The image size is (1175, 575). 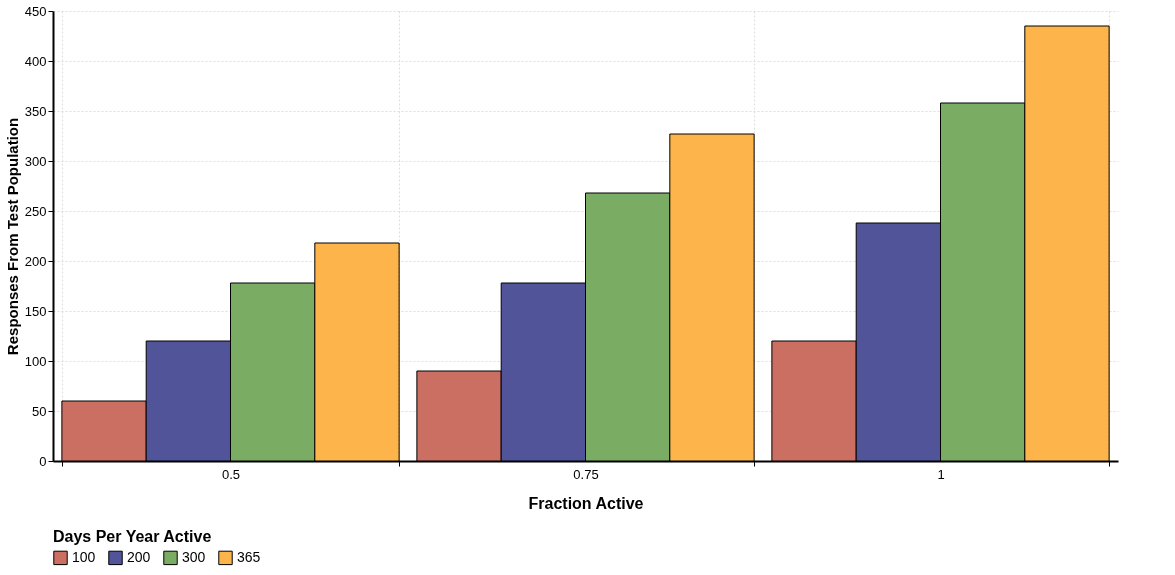 I want to click on y-tick-label: 450, so click(x=35, y=11).